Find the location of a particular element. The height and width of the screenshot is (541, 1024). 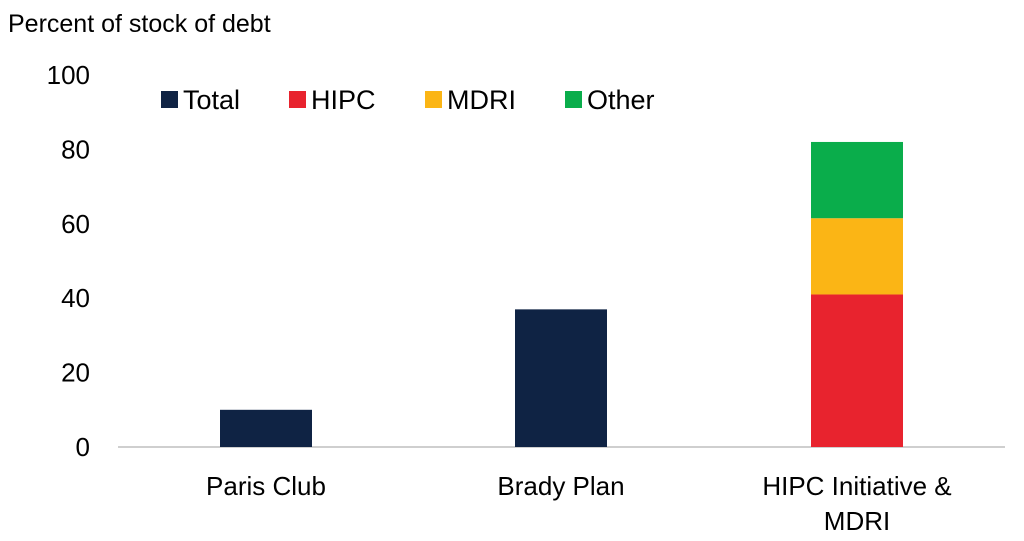

y-axis-title: Percent of stock of debt is located at coordinates (139, 24).